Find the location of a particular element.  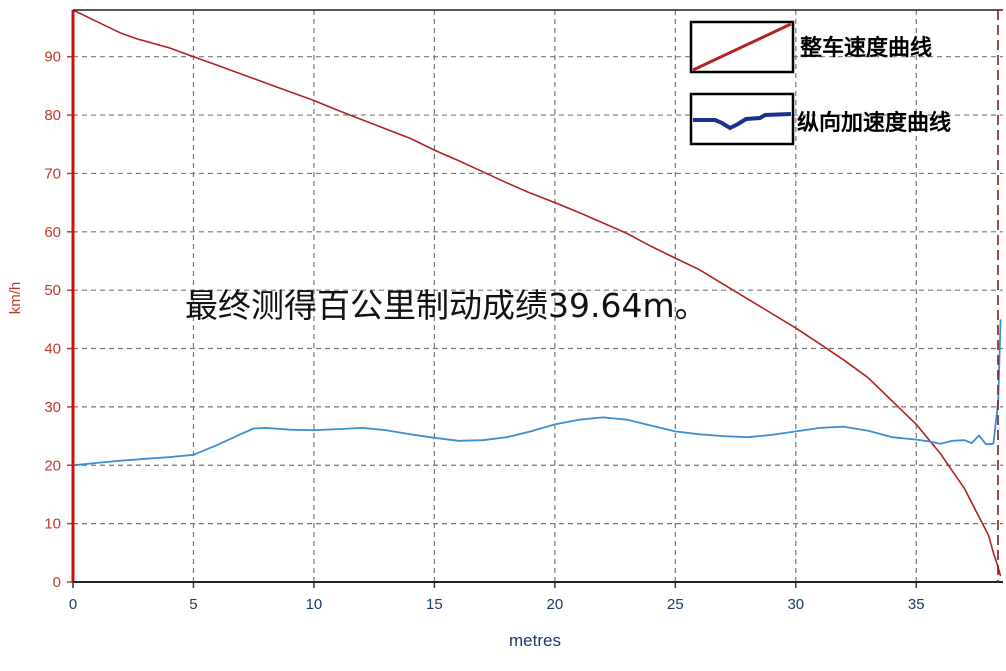

x-tick-label: 0 is located at coordinates (73, 604).